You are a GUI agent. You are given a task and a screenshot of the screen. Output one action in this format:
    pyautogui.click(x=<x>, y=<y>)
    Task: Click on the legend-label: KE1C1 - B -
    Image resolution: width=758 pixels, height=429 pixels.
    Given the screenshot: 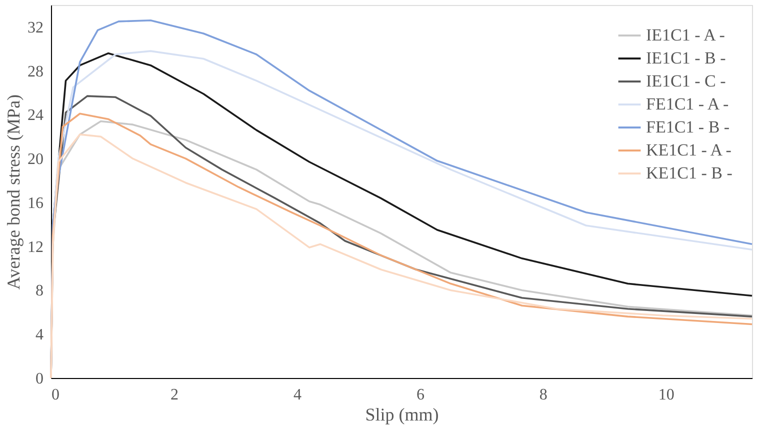 What is the action you would take?
    pyautogui.click(x=689, y=173)
    